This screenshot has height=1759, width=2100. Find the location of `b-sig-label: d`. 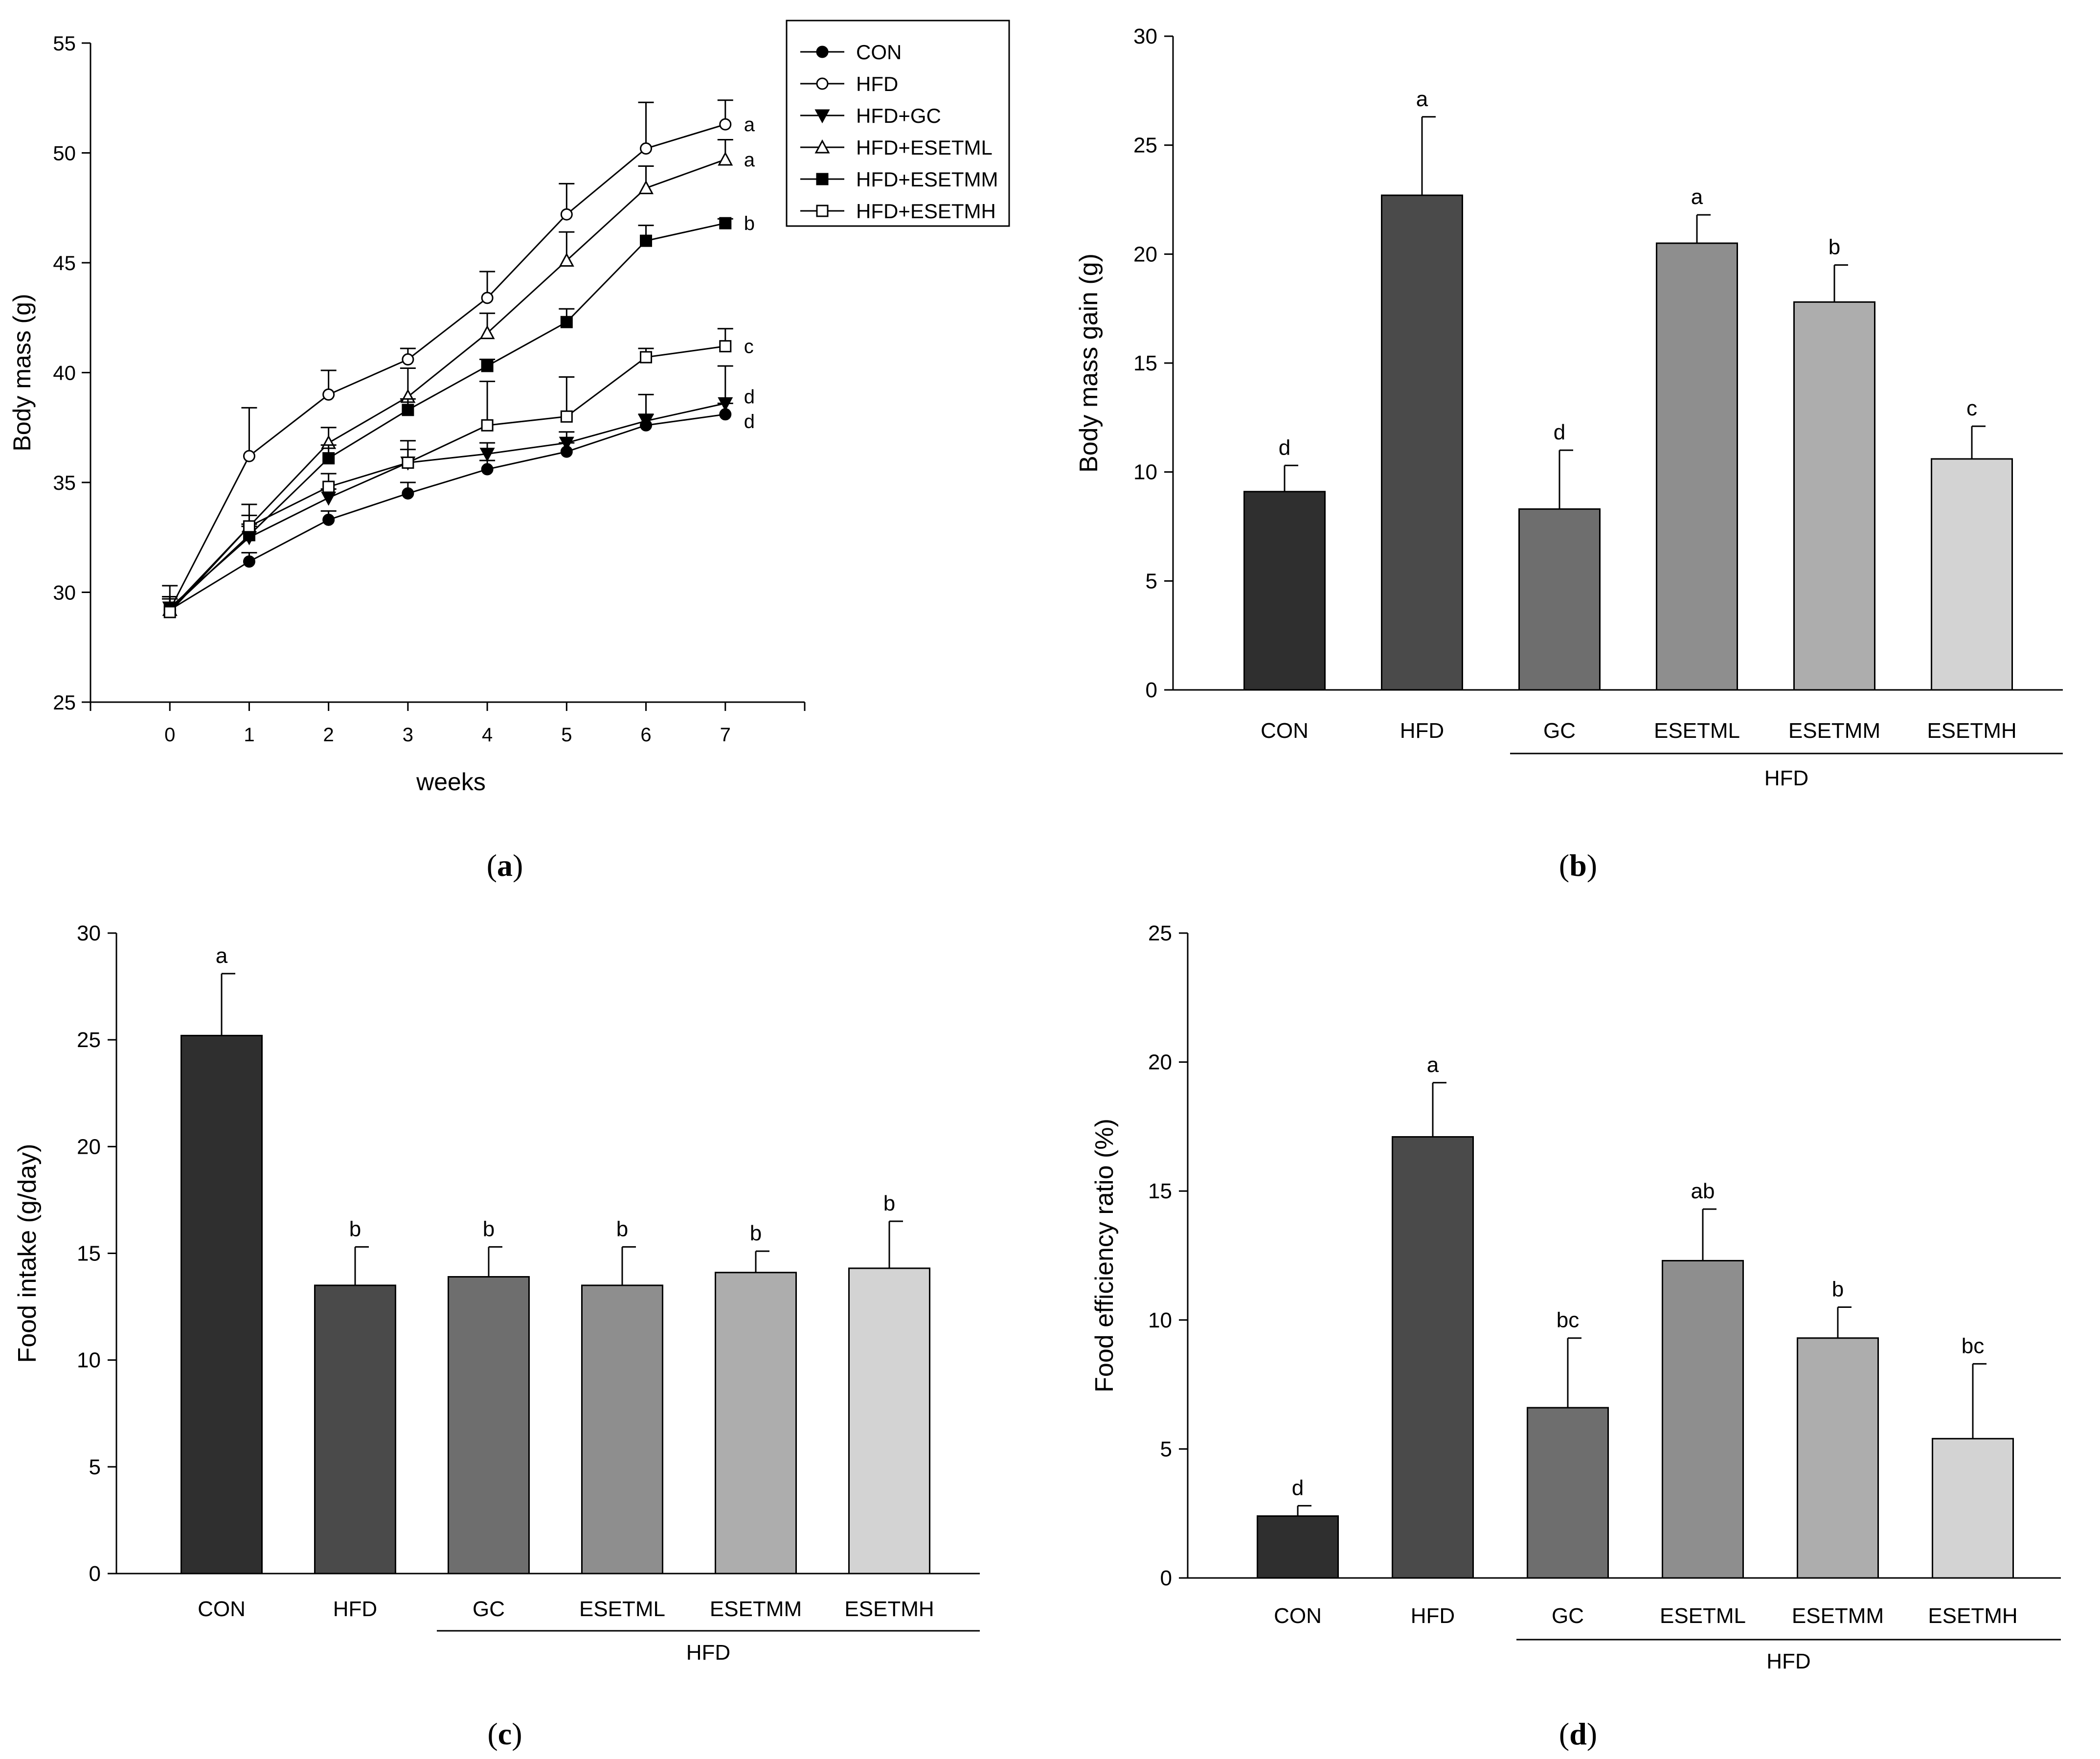

b-sig-label: d is located at coordinates (1285, 447).